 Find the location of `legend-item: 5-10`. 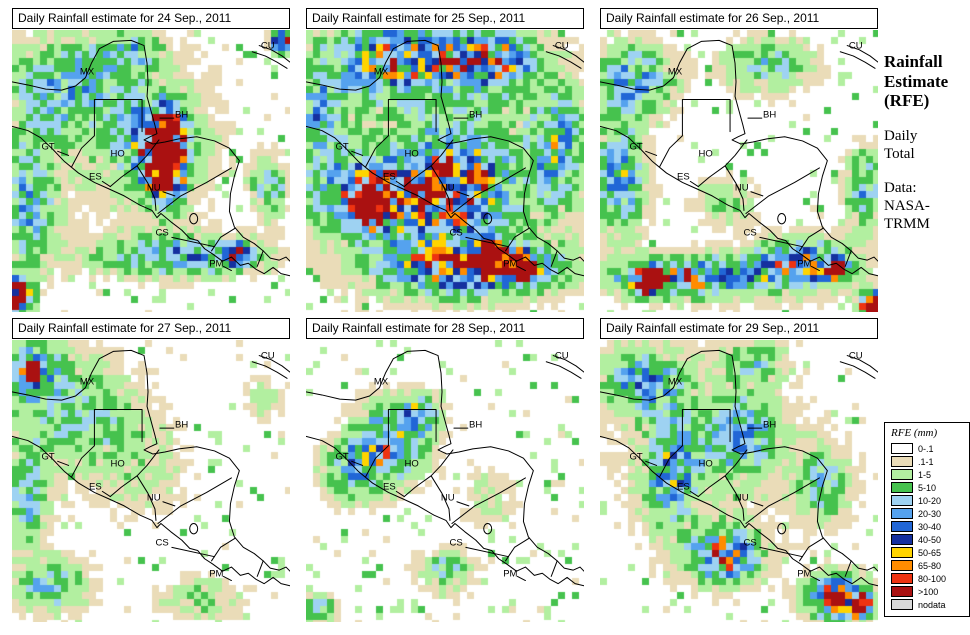

legend-item: 5-10 is located at coordinates (928, 487).